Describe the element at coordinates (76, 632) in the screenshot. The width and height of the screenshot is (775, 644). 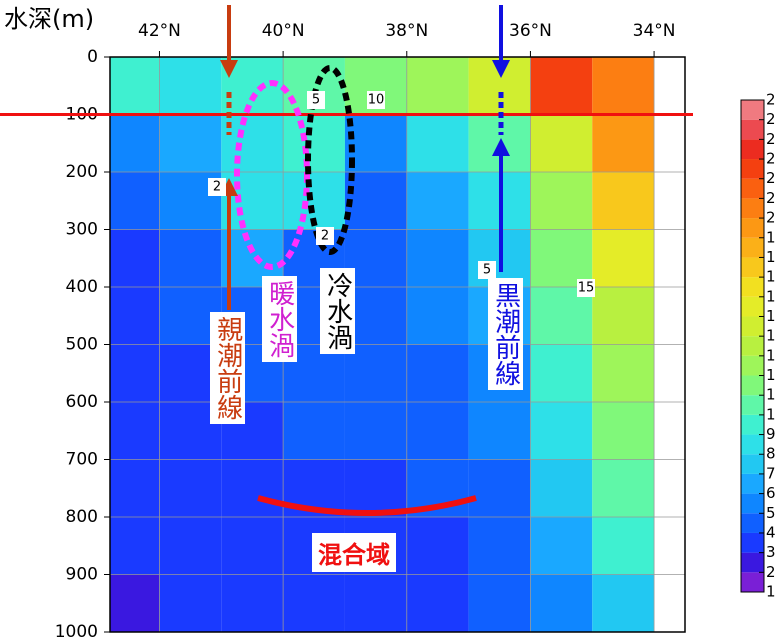
I see `y-tick-label: 1000` at that location.